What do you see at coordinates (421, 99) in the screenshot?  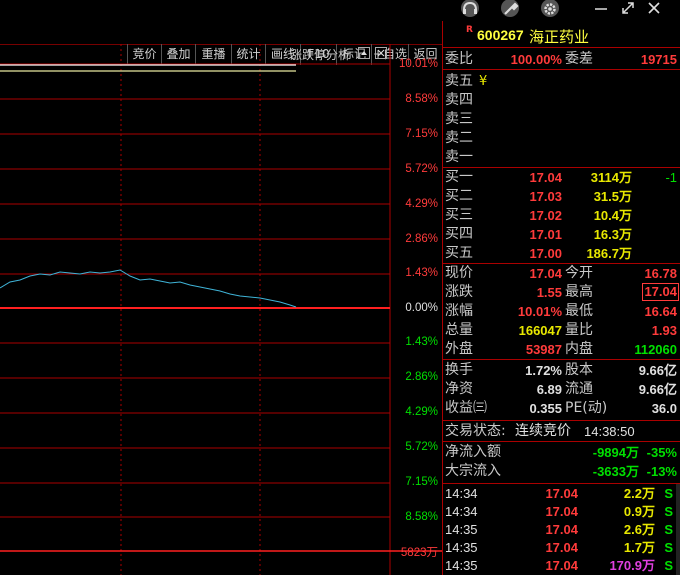 I see `axis-label-up: 8.58%` at bounding box center [421, 99].